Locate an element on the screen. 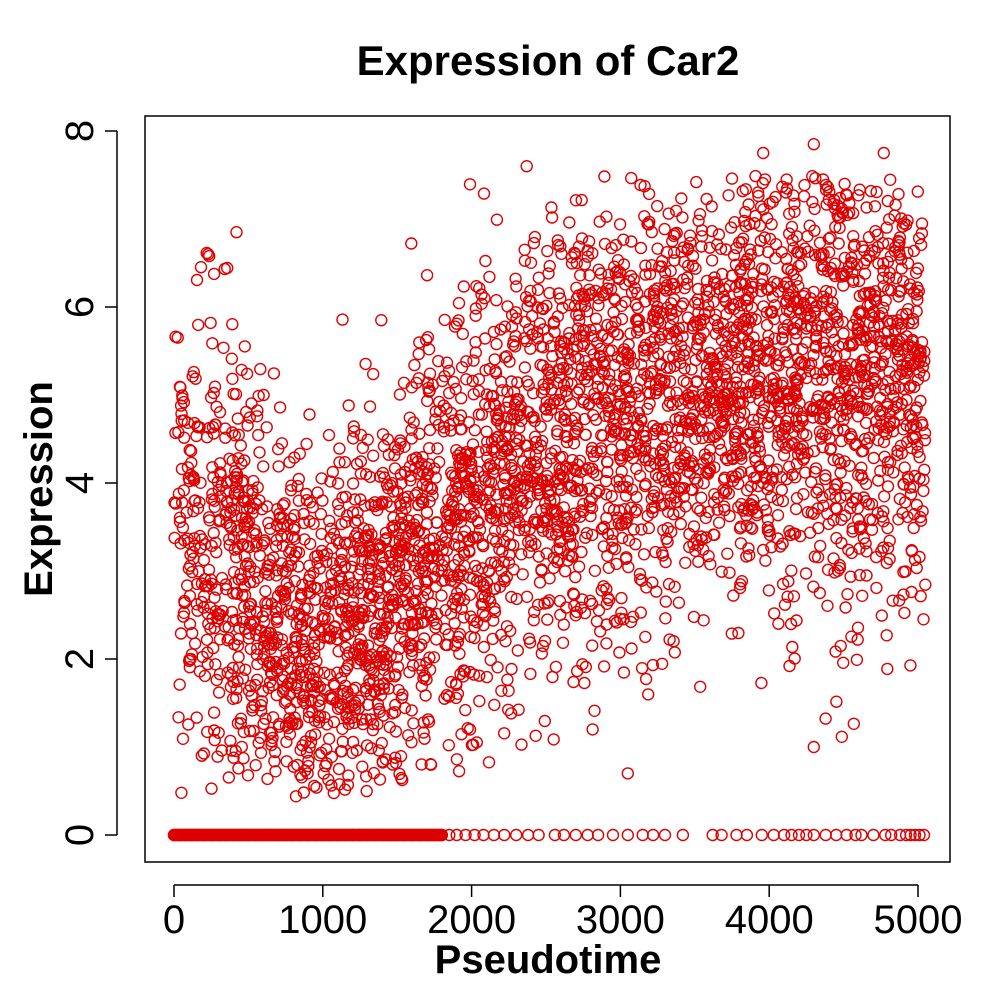 The height and width of the screenshot is (1008, 1008). y-tick-label: 4 is located at coordinates (80, 483).